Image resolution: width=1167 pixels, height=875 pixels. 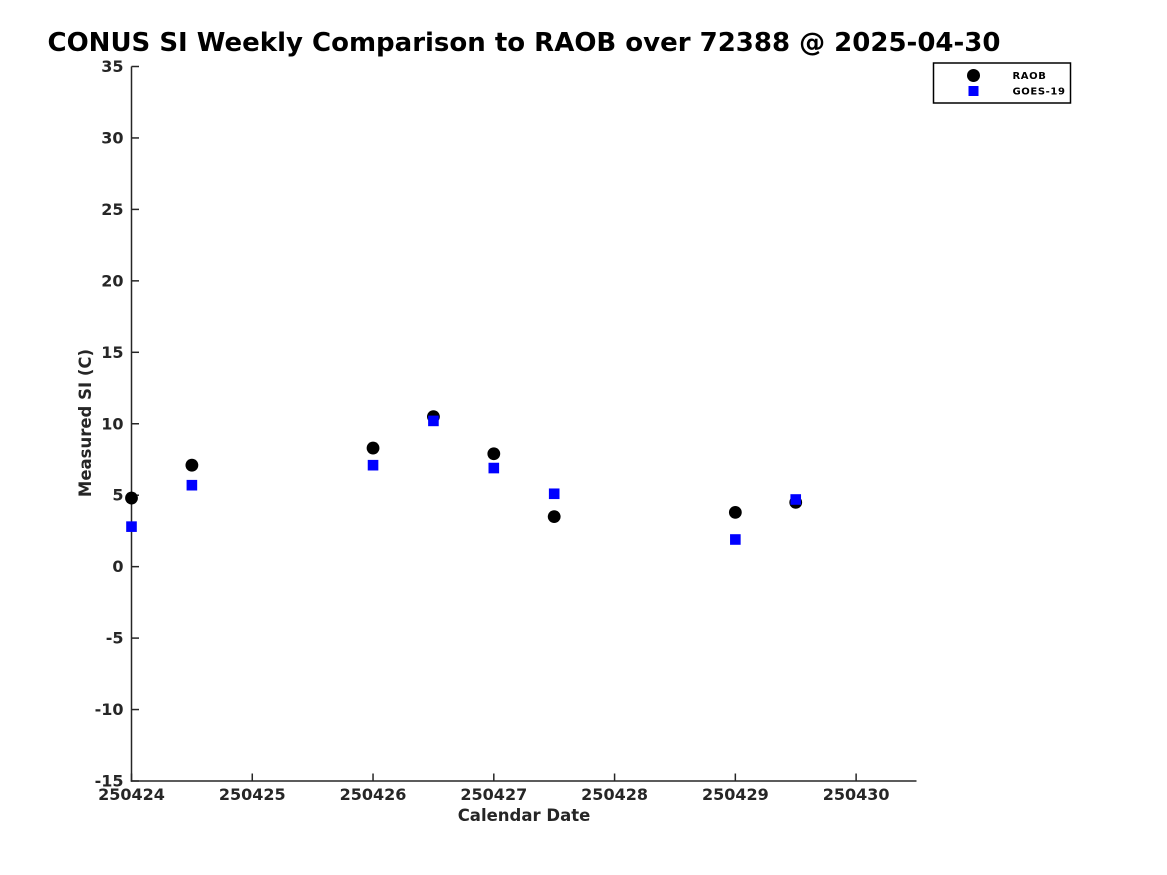 I want to click on y-tick-label: 25, so click(x=112, y=209).